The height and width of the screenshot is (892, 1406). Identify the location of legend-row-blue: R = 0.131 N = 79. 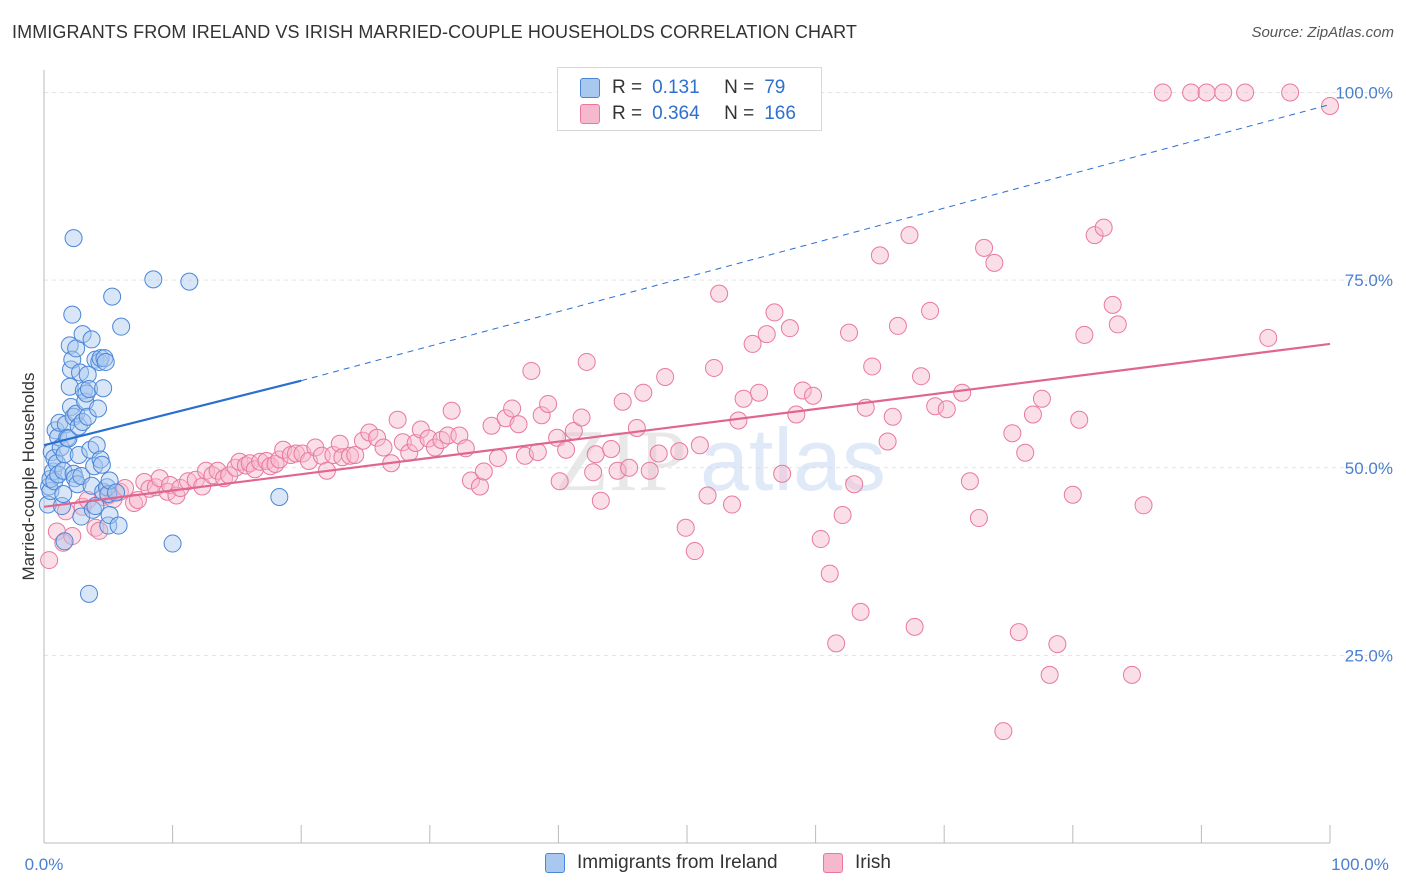
(682, 88).